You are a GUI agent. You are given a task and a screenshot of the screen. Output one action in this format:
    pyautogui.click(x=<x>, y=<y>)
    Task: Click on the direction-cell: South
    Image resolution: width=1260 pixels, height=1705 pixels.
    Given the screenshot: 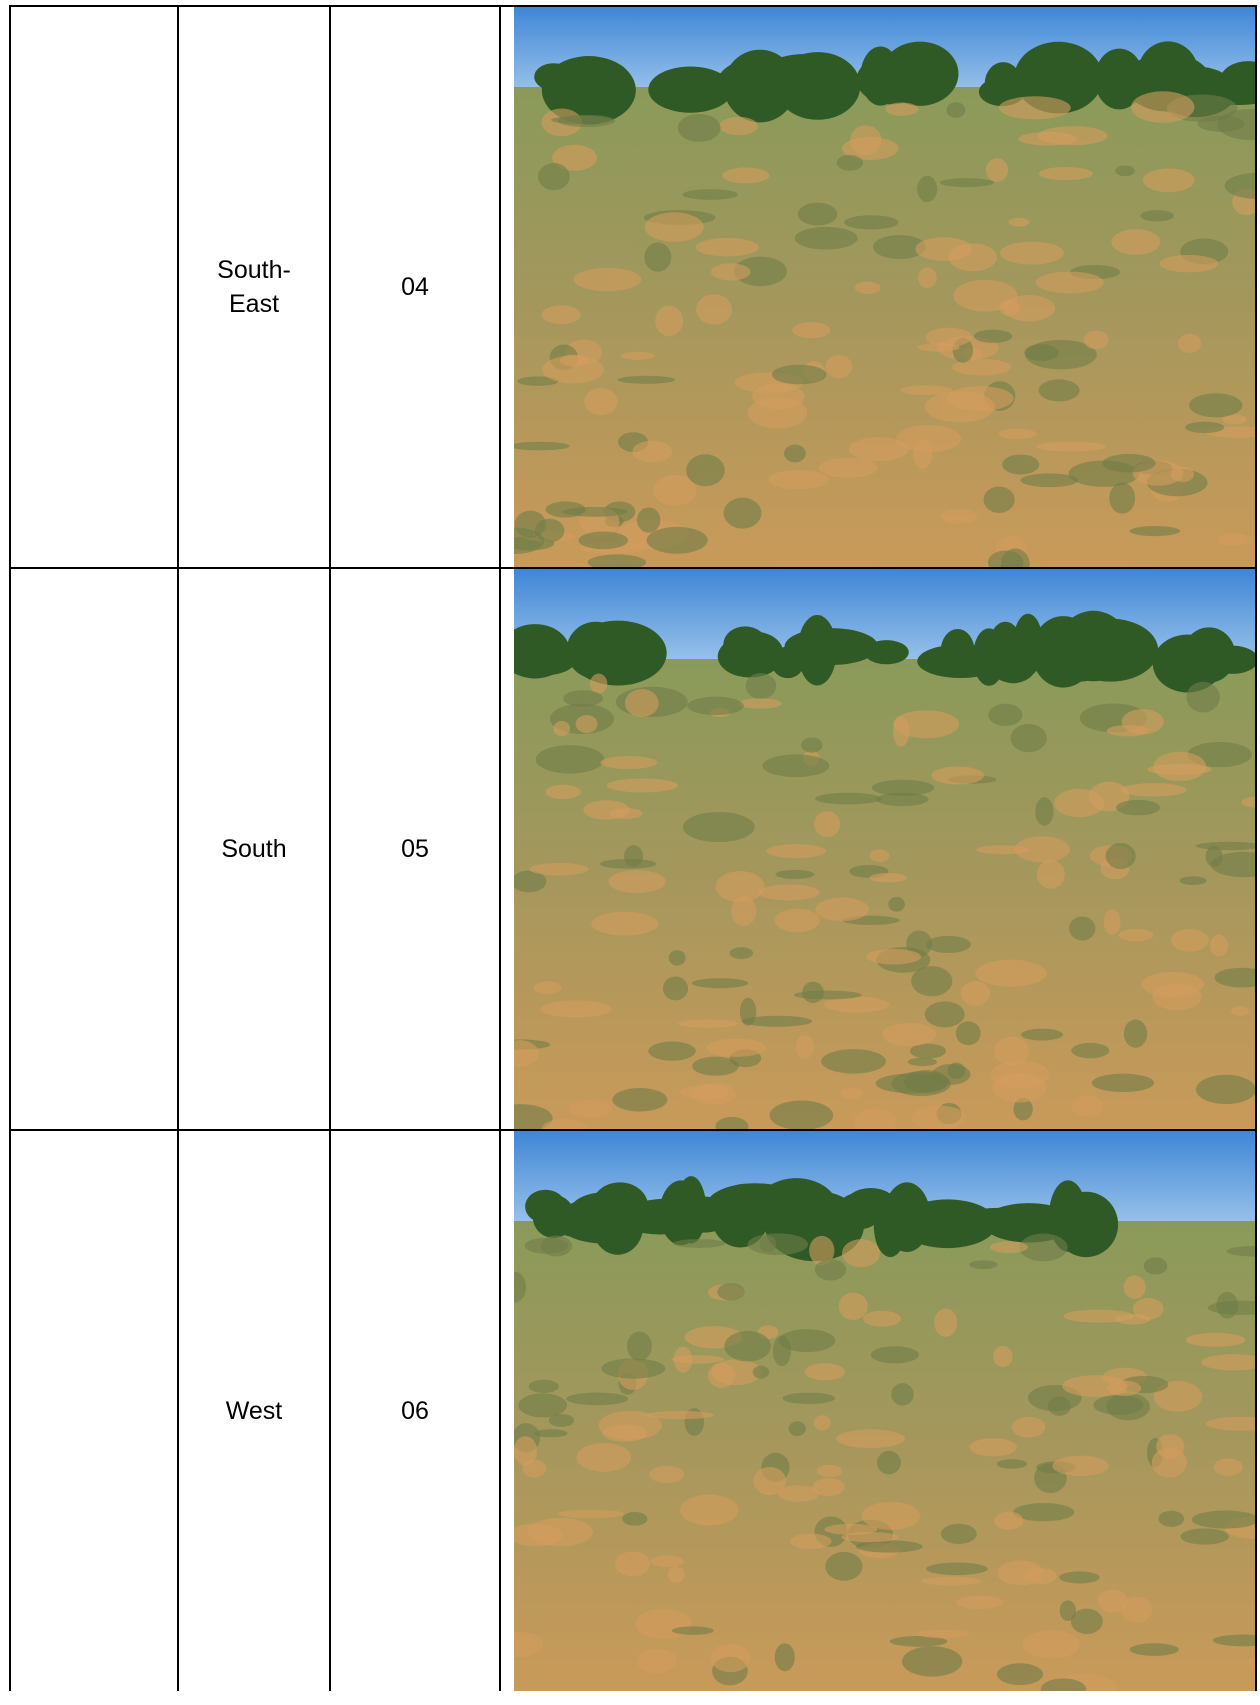 What is the action you would take?
    pyautogui.click(x=253, y=849)
    